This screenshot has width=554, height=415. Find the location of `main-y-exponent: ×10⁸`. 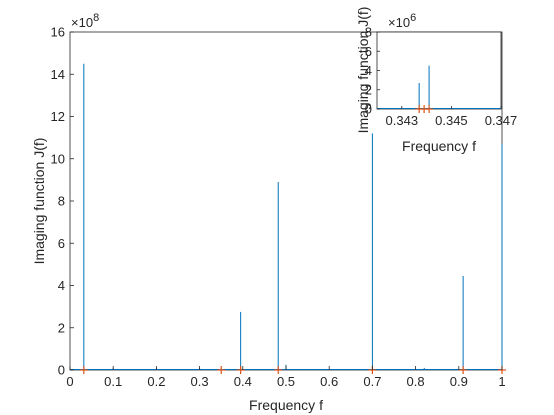

main-y-exponent: ×10⁸ is located at coordinates (85, 21).